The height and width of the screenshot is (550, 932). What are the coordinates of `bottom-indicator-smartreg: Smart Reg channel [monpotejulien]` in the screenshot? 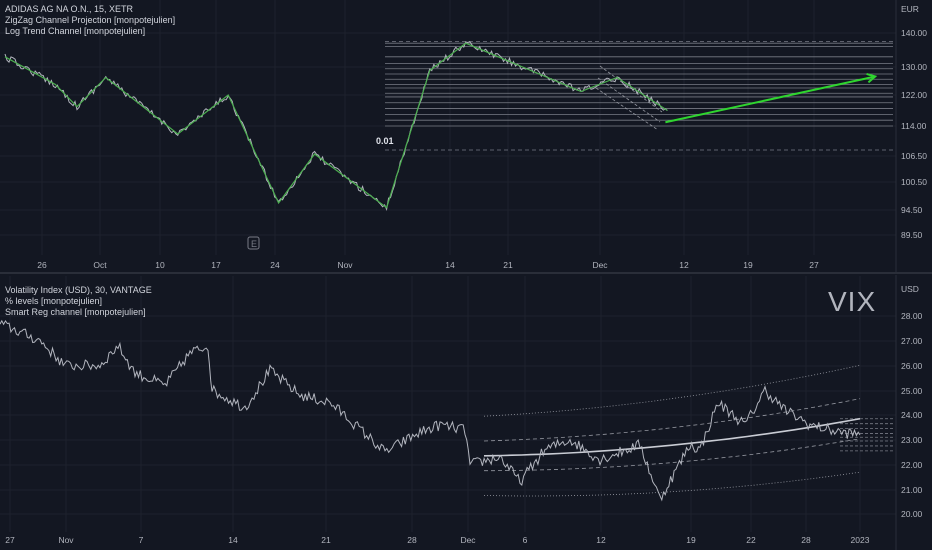 It's located at (75, 312).